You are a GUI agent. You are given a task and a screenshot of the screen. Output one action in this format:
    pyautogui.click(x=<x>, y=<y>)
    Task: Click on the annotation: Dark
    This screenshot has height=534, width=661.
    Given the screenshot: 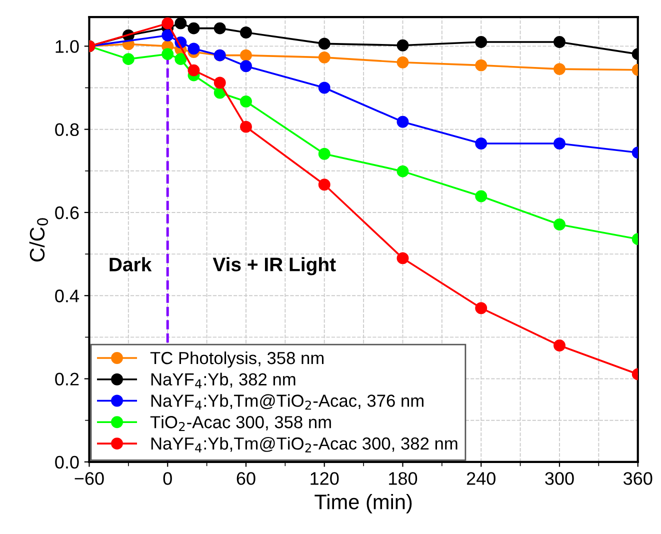 What is the action you would take?
    pyautogui.click(x=131, y=264)
    